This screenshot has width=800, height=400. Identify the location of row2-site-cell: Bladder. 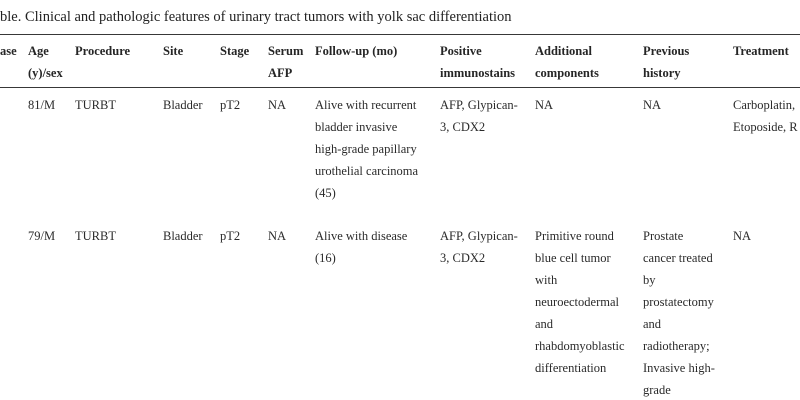
(183, 236).